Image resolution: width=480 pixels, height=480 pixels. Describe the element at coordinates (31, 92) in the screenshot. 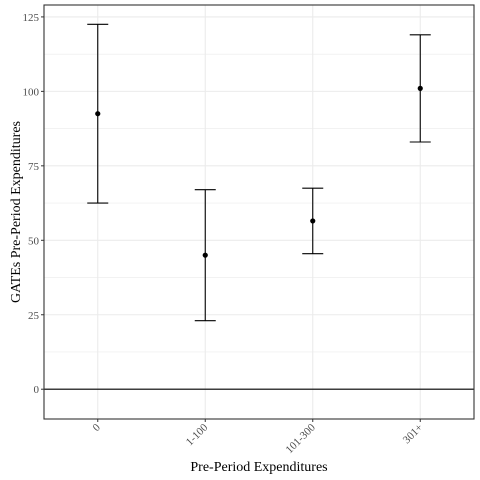

I see `y-tick-label: 100` at that location.